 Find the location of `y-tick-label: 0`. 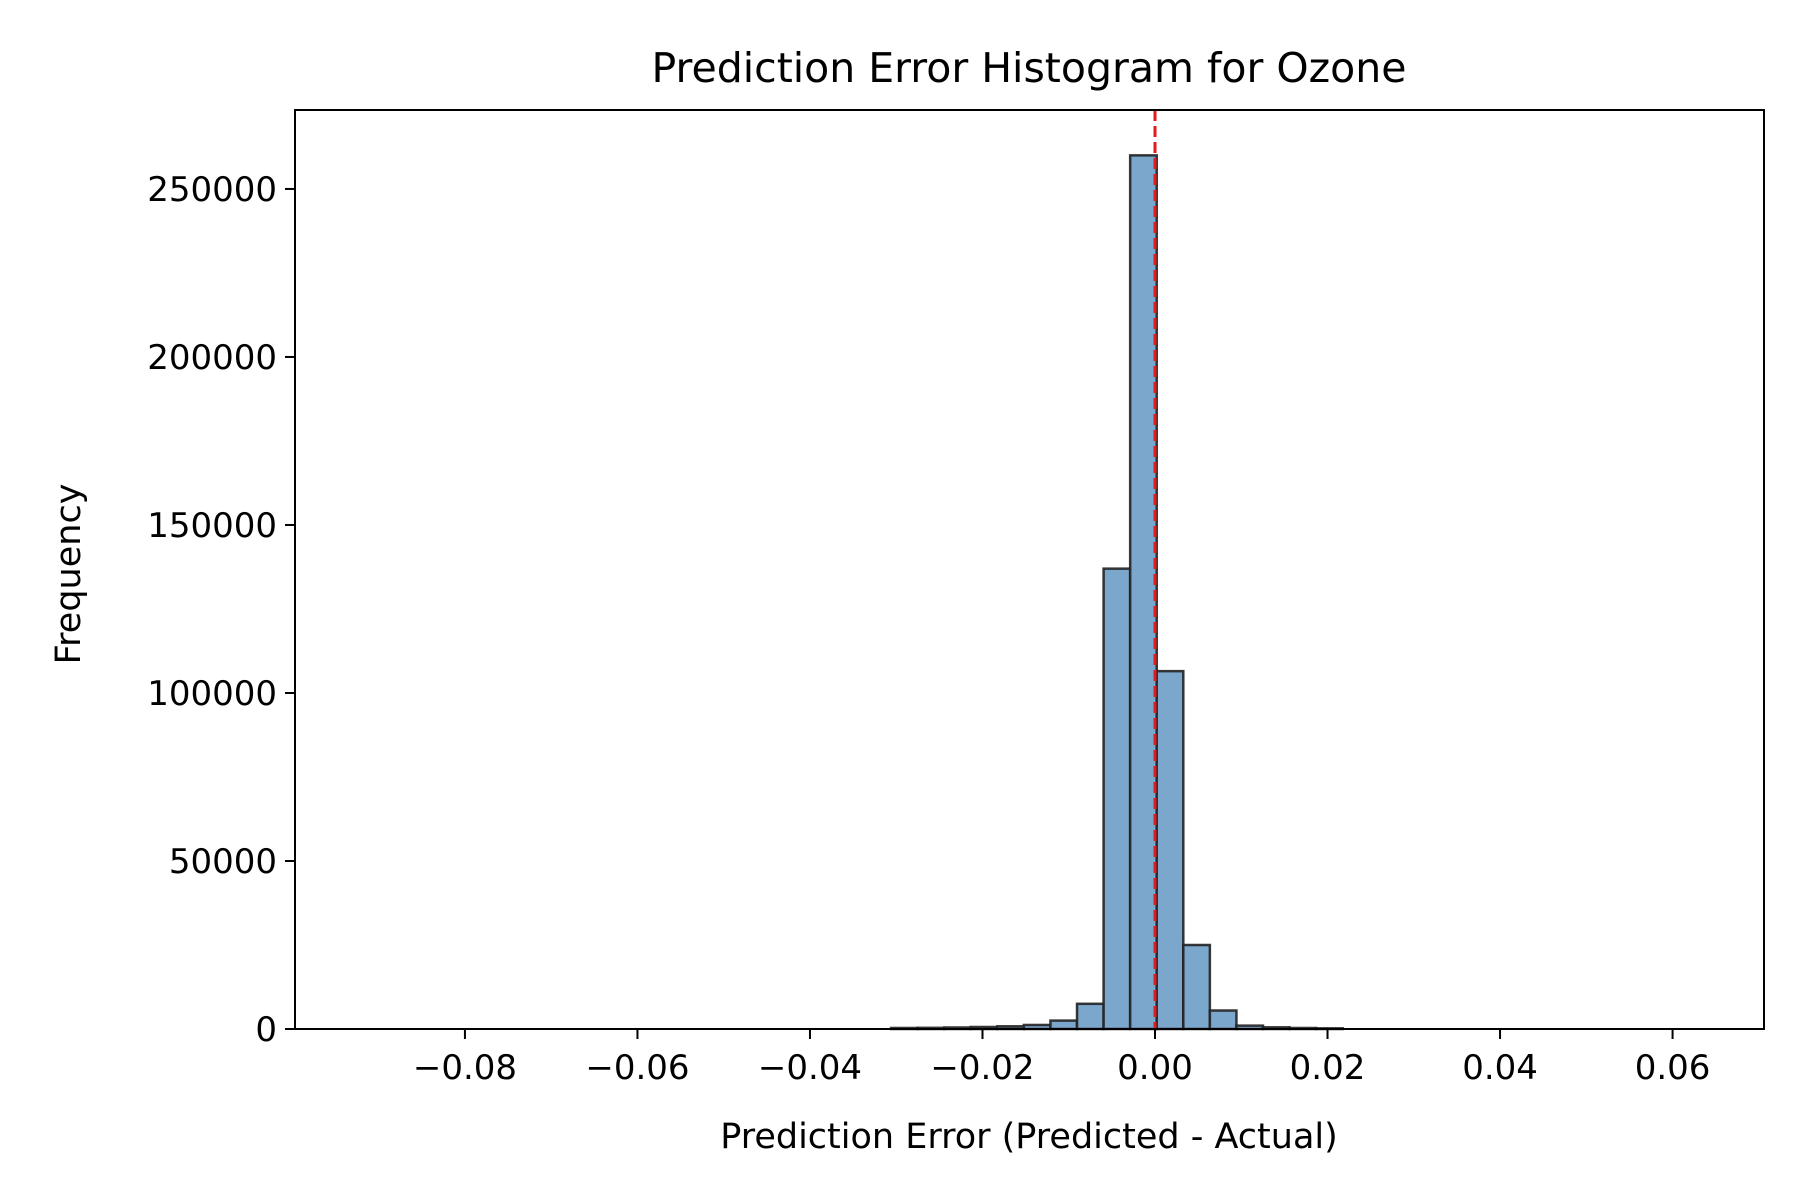

y-tick-label: 0 is located at coordinates (266, 1030).